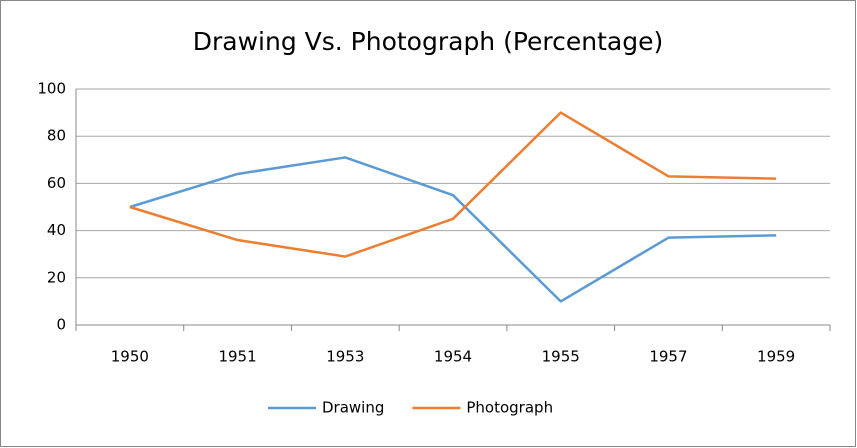 This screenshot has height=448, width=857. Describe the element at coordinates (345, 357) in the screenshot. I see `x-tick-label: 1953` at that location.